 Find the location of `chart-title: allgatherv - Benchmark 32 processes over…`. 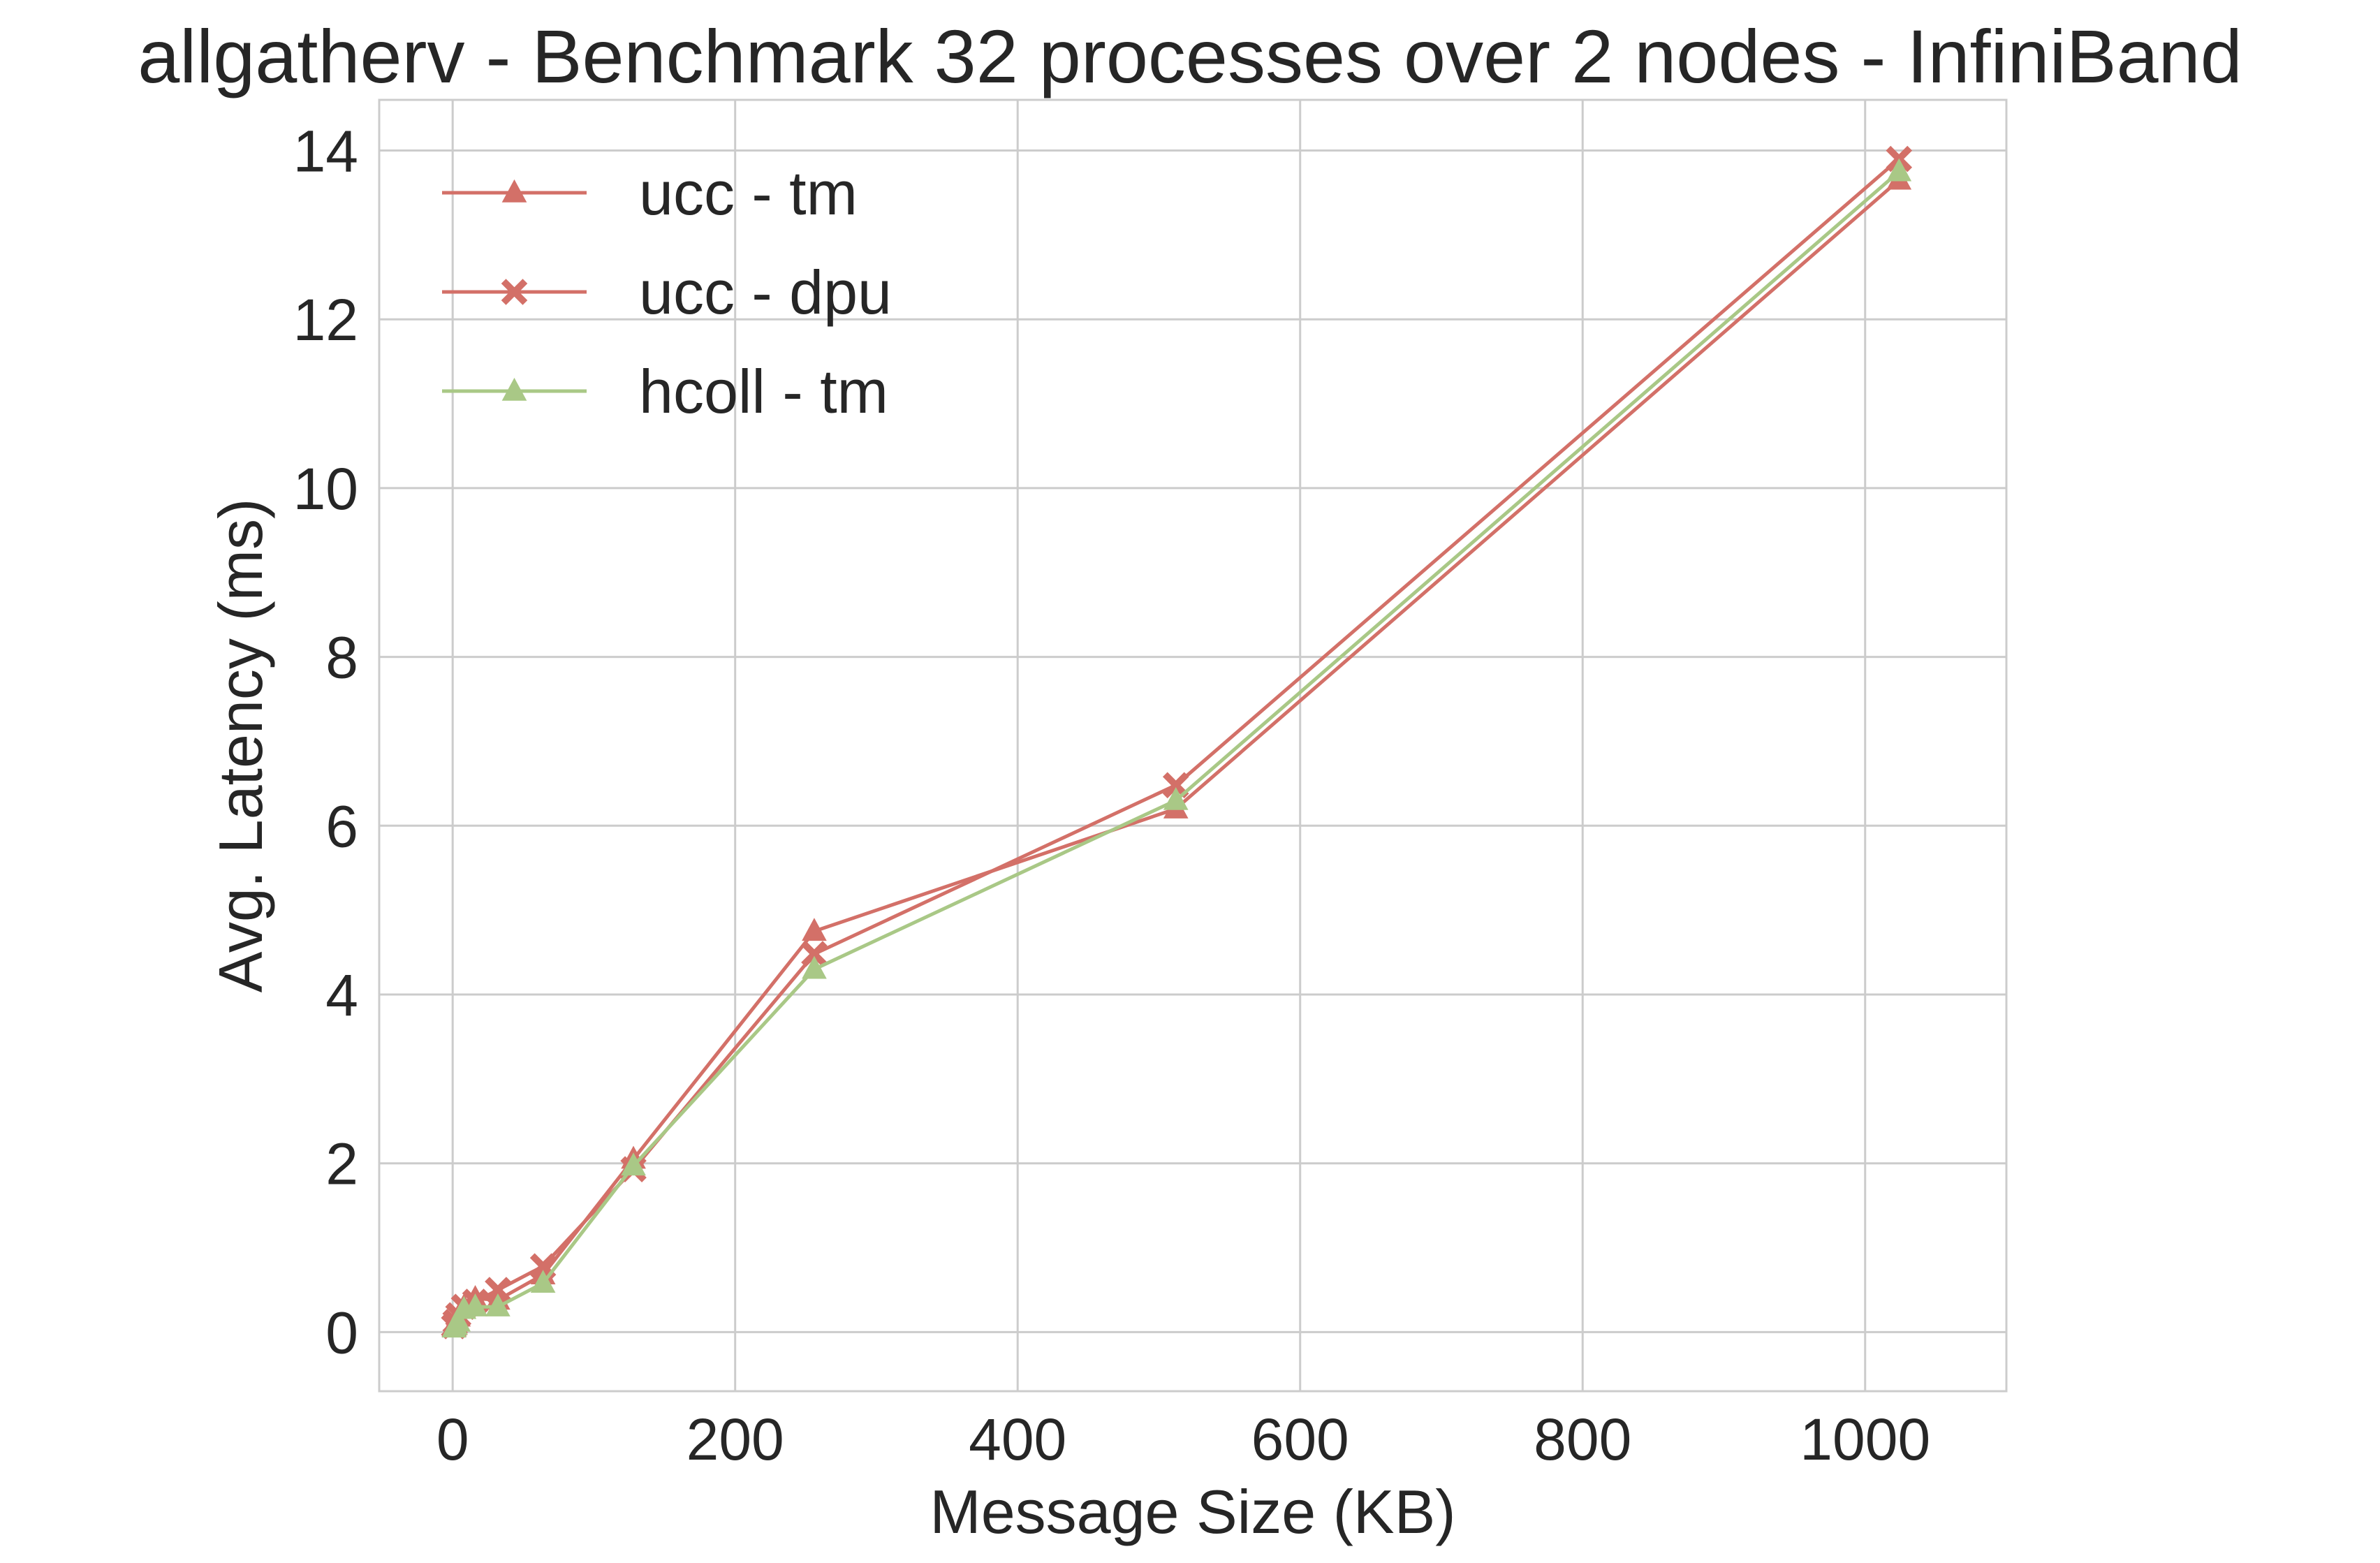

chart-title: allgatherv - Benchmark 32 processes over… is located at coordinates (1190, 56).